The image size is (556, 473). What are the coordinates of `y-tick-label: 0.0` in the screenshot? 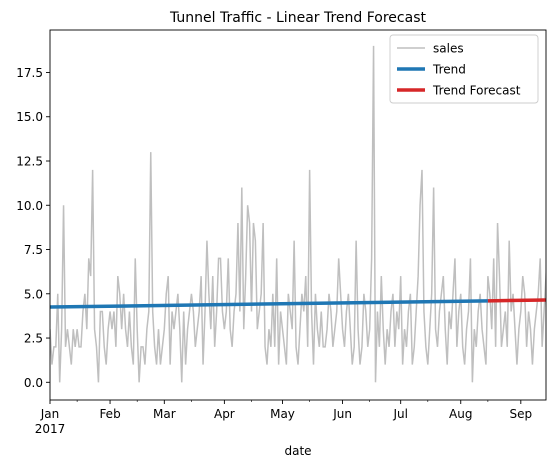 It's located at (33, 383).